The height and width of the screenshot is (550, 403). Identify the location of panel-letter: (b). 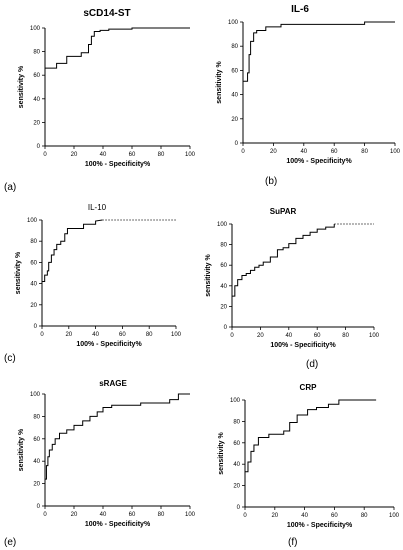
(271, 181).